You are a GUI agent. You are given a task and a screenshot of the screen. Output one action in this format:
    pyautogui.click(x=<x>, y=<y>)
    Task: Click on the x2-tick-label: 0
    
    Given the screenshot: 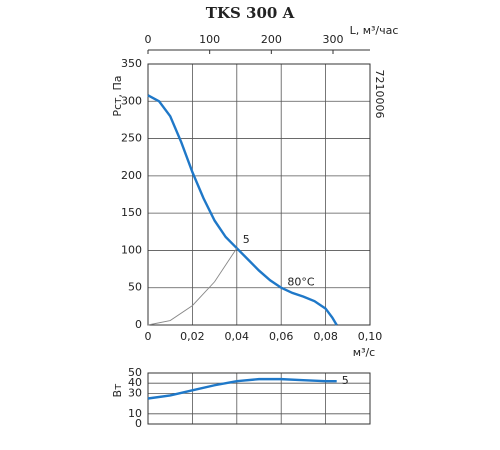 What is the action you would take?
    pyautogui.click(x=148, y=39)
    